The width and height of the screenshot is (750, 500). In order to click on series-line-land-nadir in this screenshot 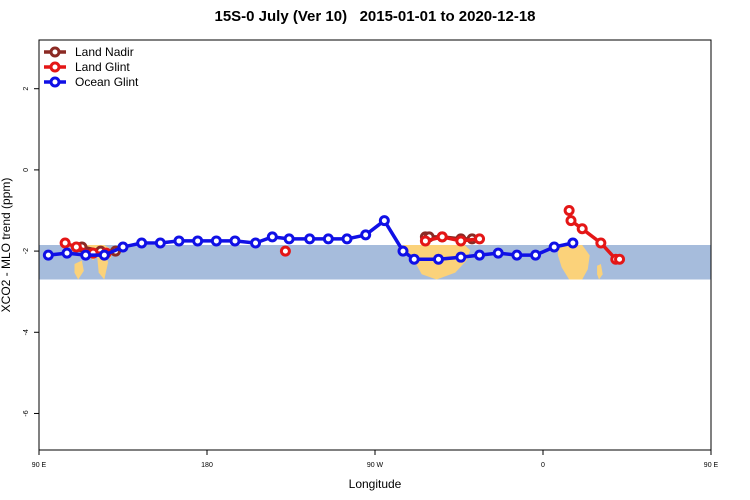, I will do `click(743, 250)`.